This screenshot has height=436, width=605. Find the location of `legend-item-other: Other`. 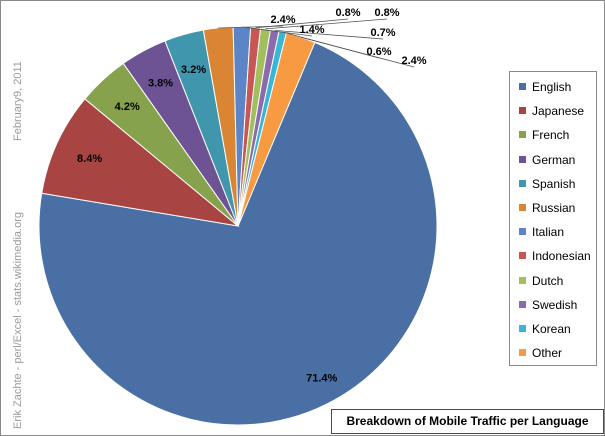

legend-item-other: Other is located at coordinates (540, 353).